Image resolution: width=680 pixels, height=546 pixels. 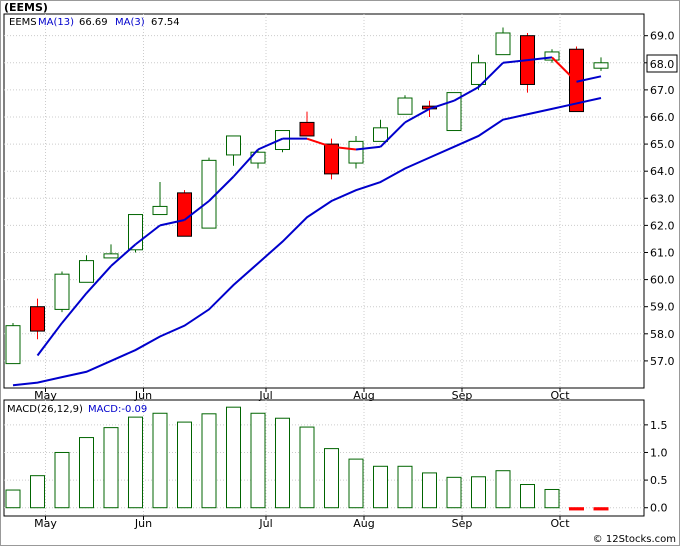 I want to click on macd-x-tick-label: Jun, so click(x=143, y=523).